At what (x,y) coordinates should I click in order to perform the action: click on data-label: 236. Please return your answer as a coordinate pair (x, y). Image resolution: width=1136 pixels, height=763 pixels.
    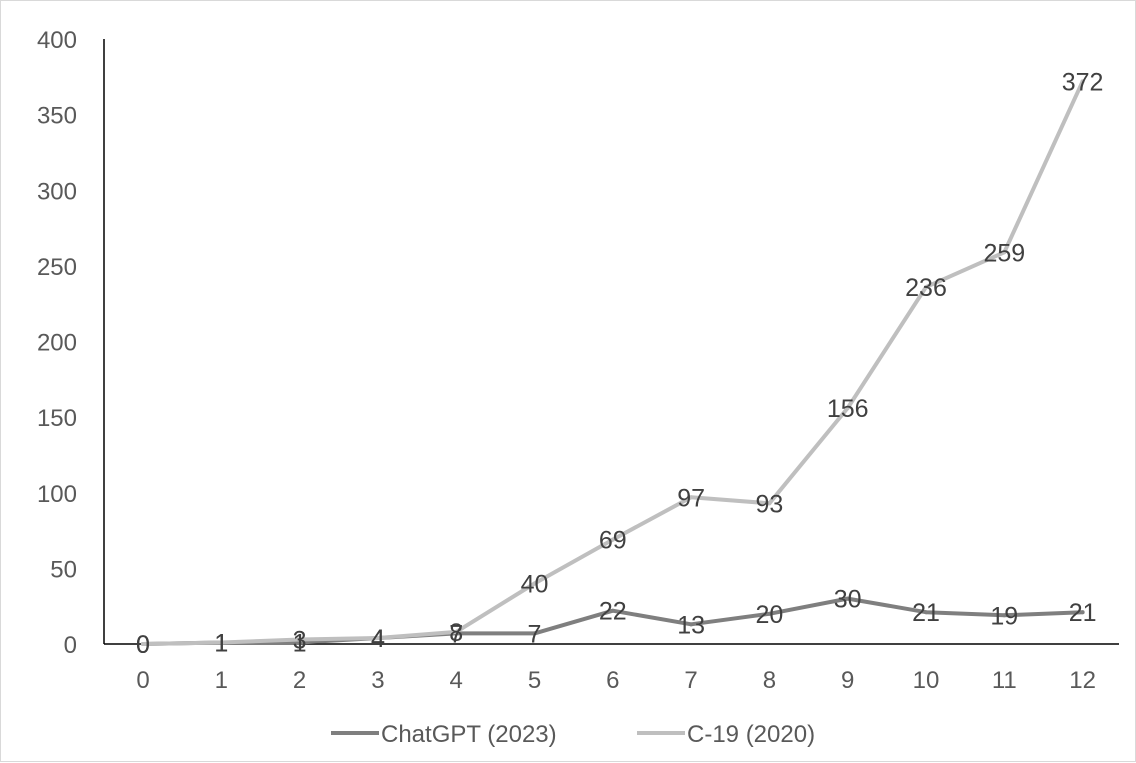
    Looking at the image, I should click on (926, 288).